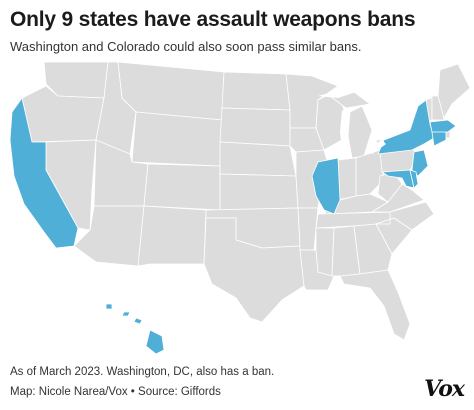  Describe the element at coordinates (370, 173) in the screenshot. I see `state-ohio` at that location.